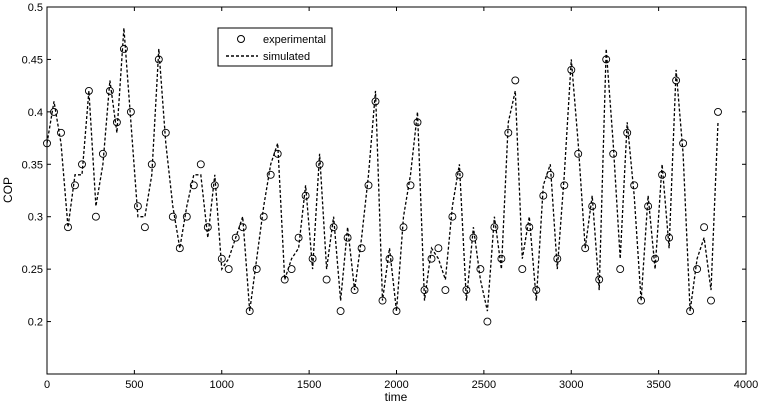 This screenshot has width=759, height=406. What do you see at coordinates (275, 47) in the screenshot?
I see `legend: experimental simulated` at bounding box center [275, 47].